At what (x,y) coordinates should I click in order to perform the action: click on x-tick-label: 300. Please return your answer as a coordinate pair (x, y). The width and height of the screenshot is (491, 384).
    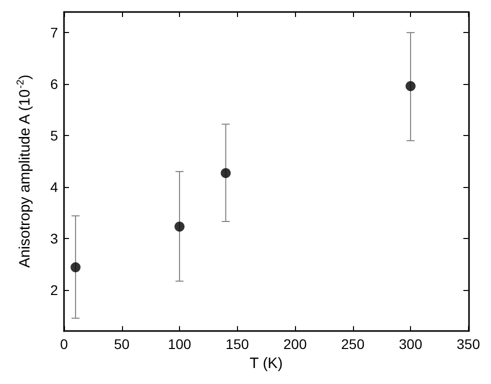
    Looking at the image, I should click on (410, 344).